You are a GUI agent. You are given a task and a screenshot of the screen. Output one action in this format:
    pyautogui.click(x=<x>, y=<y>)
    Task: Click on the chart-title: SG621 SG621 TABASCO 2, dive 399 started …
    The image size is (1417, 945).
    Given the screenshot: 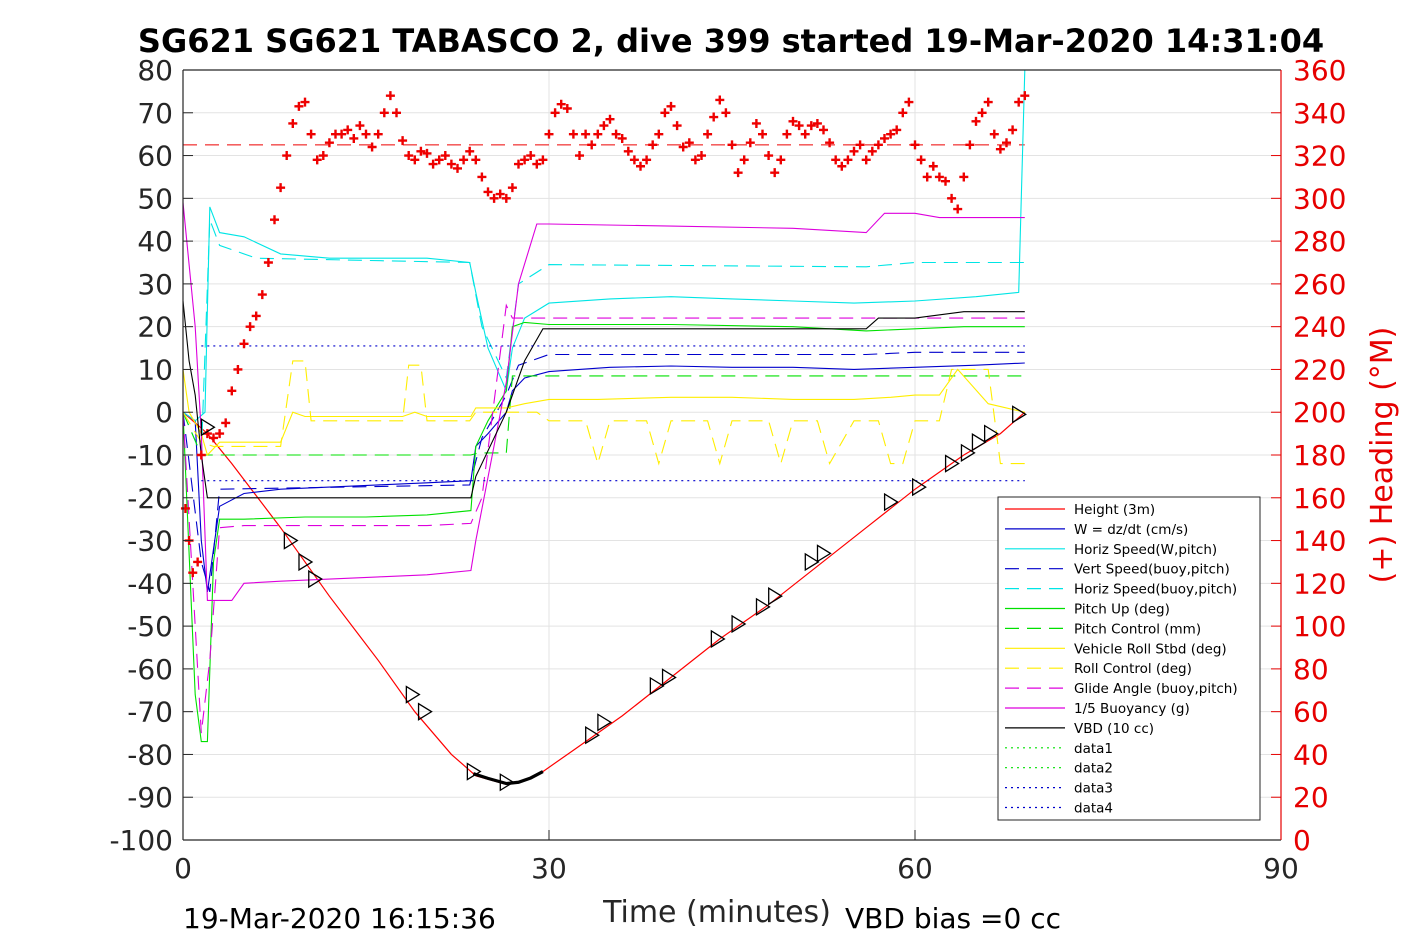 What is the action you would take?
    pyautogui.click(x=731, y=41)
    